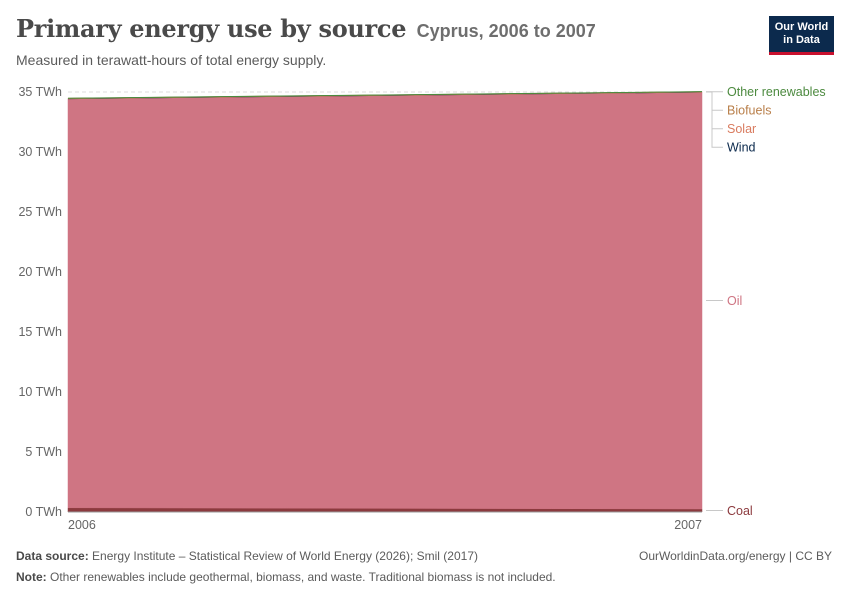 This screenshot has height=600, width=850. What do you see at coordinates (714, 119) in the screenshot?
I see `legend-connector-wind` at bounding box center [714, 119].